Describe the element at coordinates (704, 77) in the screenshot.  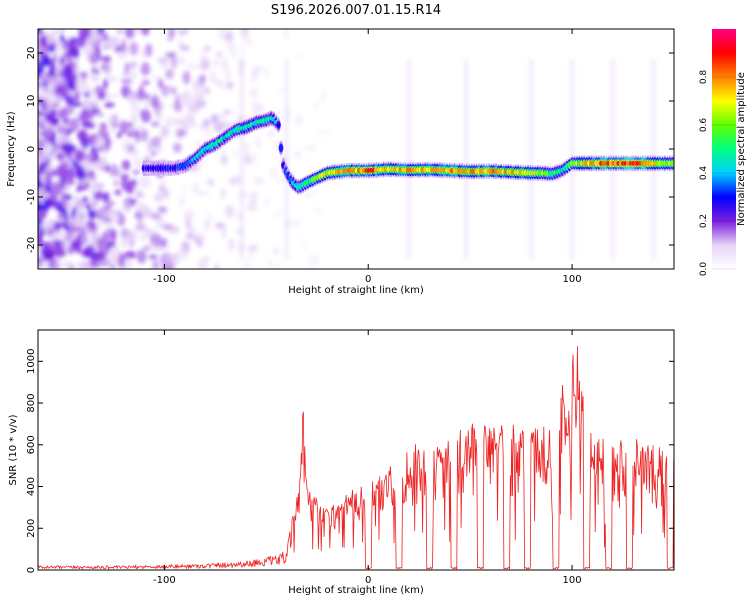
I see `colorbar-tick-label: 0.8` at that location.